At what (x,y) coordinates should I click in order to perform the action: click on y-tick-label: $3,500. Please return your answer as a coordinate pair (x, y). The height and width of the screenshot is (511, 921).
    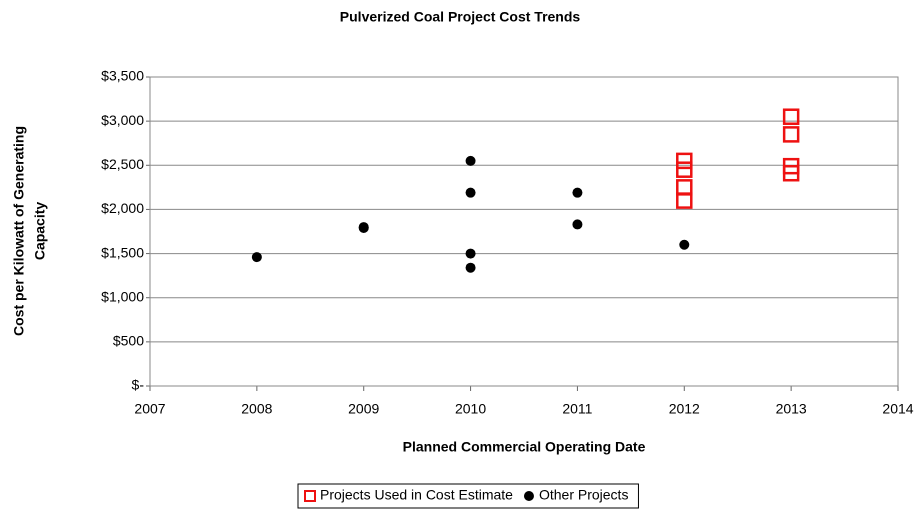
    Looking at the image, I should click on (122, 76).